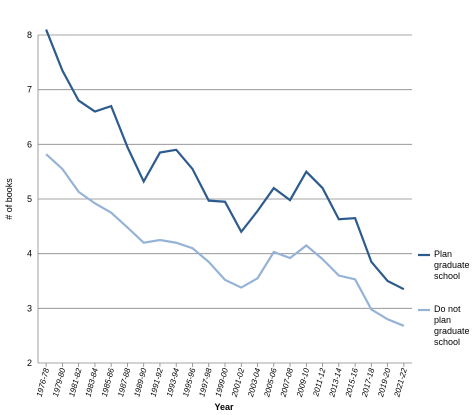  What do you see at coordinates (238, 383) in the screenshot?
I see `x-tick-label: 2001-02` at bounding box center [238, 383].